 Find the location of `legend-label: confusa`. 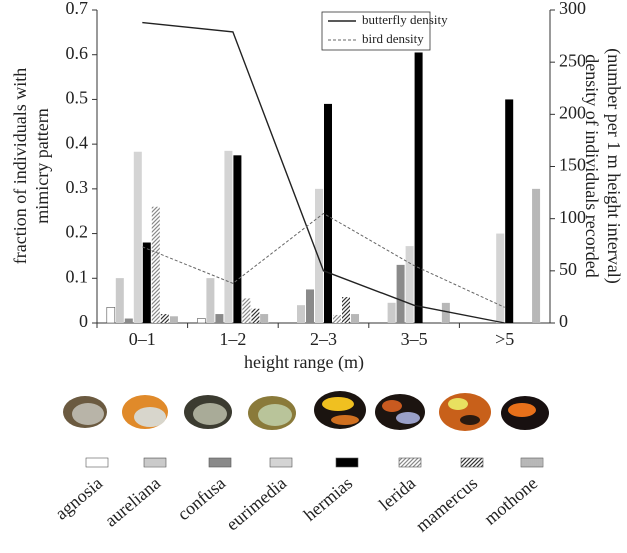

legend-label: confusa is located at coordinates (201, 498).